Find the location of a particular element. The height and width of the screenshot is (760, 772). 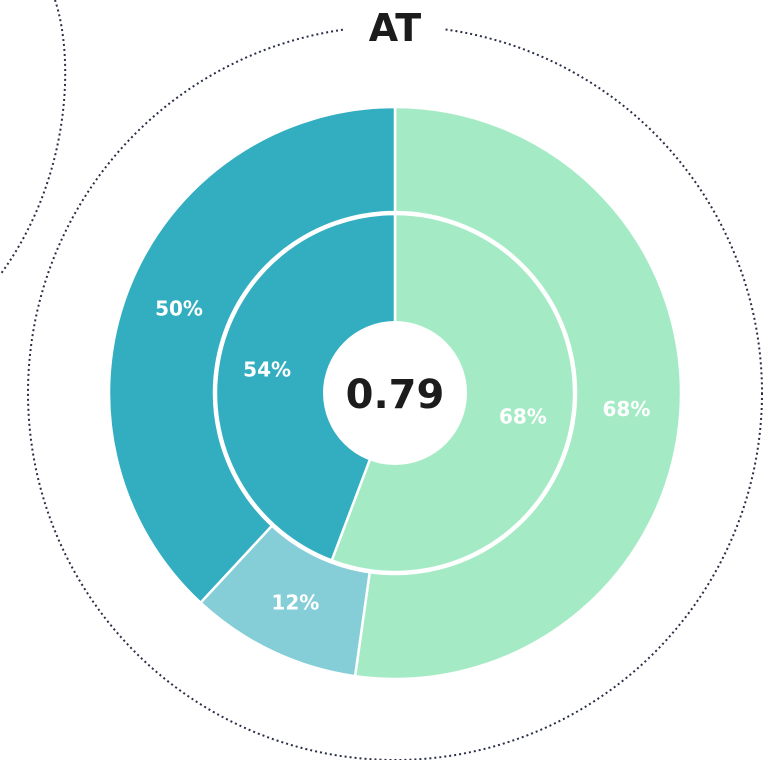

title-backdrop is located at coordinates (394, 27).